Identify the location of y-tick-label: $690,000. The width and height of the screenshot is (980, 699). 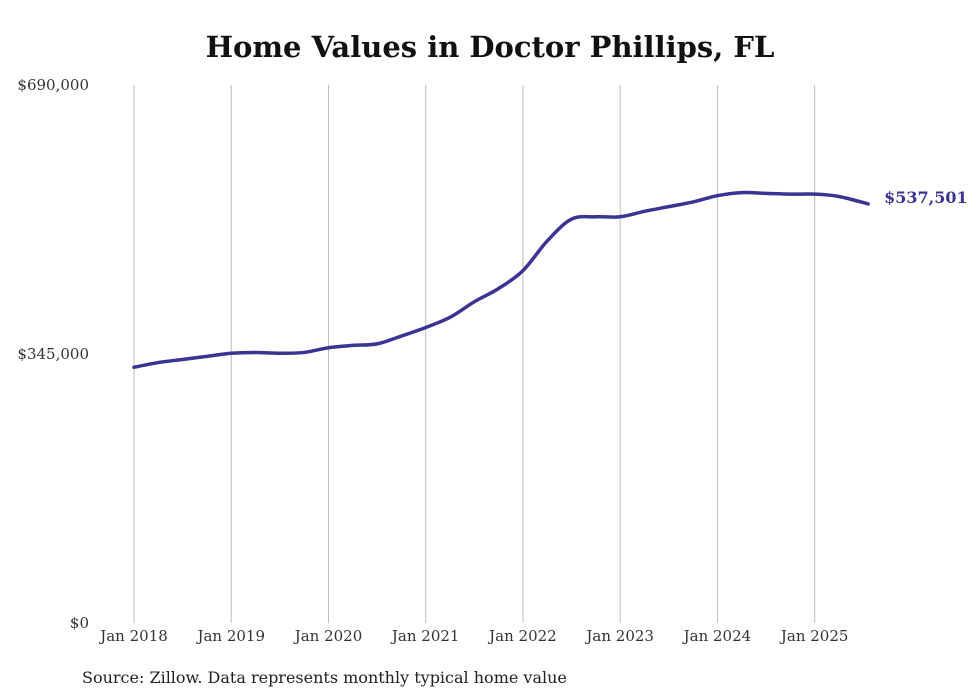
(53, 85).